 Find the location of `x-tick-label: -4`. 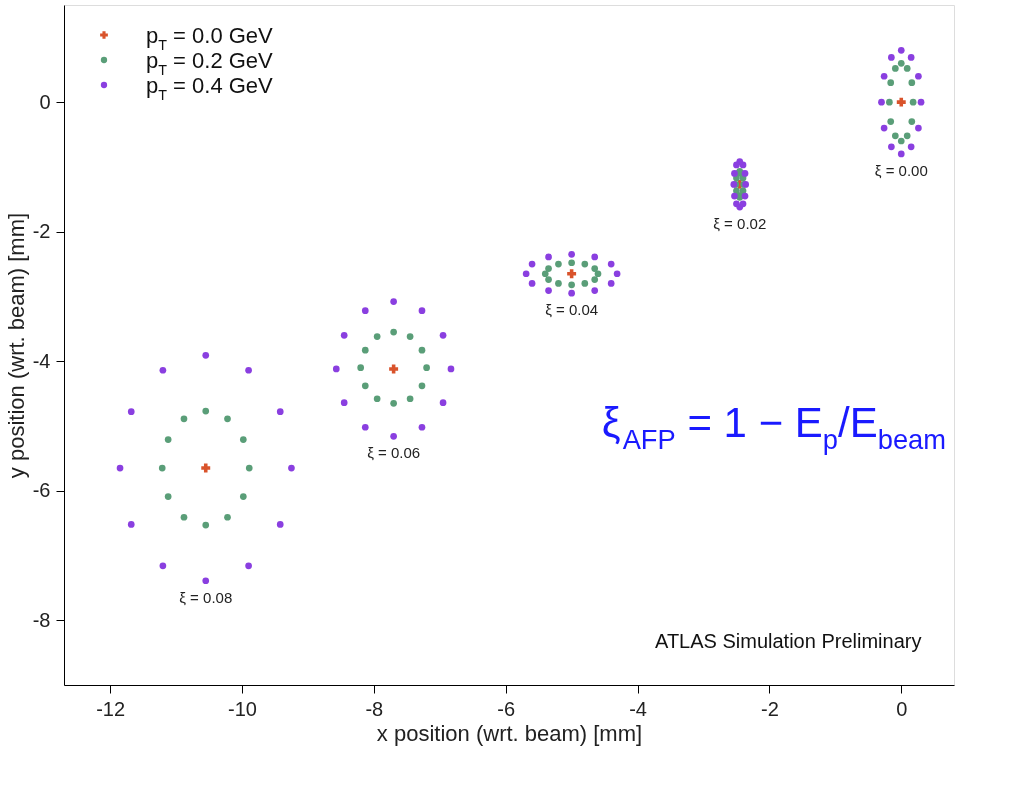

x-tick-label: -4 is located at coordinates (638, 708).